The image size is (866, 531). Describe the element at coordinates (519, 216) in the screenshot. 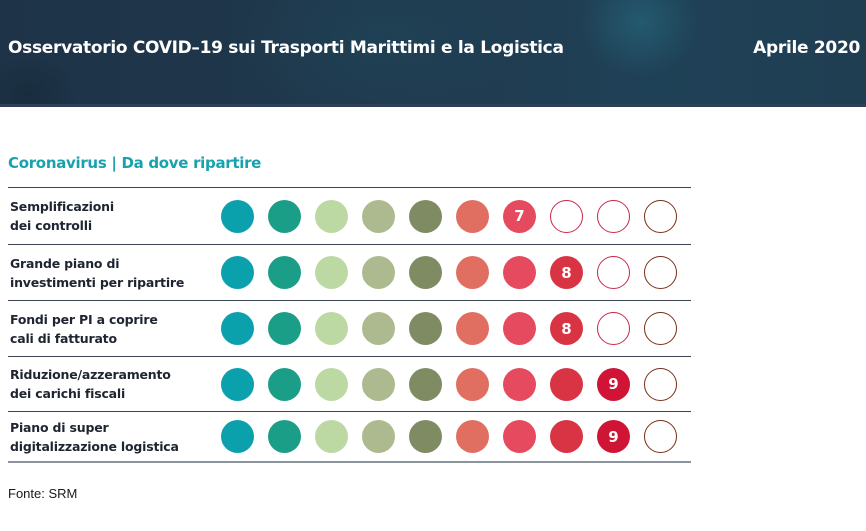

I see `score-circle: 7` at that location.